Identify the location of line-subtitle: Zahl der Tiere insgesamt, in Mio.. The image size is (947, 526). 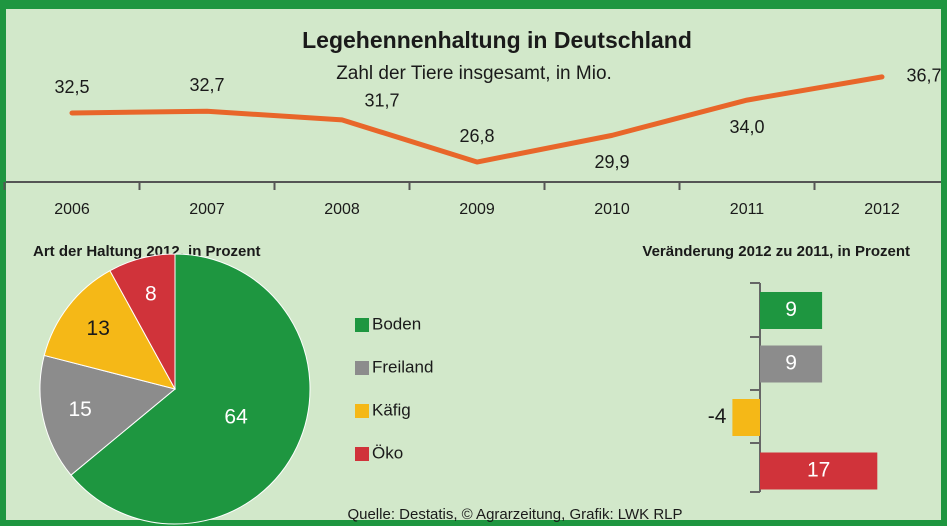
(474, 73).